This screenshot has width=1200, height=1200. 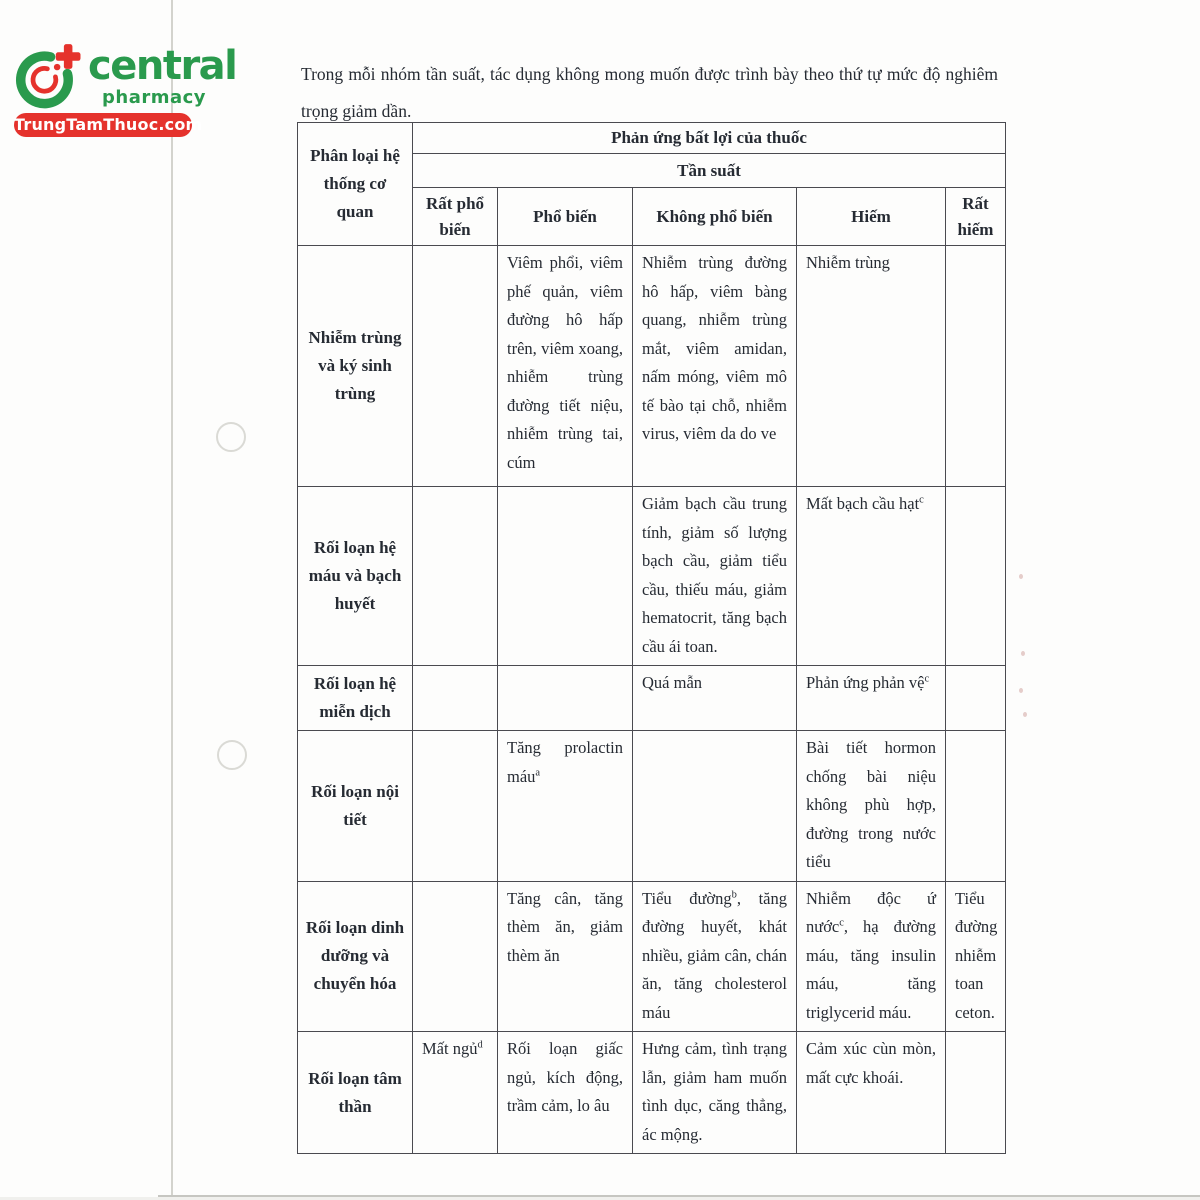 What do you see at coordinates (355, 576) in the screenshot?
I see `organ-system-cell: Rối loạn hệ máu và bạch huyết` at bounding box center [355, 576].